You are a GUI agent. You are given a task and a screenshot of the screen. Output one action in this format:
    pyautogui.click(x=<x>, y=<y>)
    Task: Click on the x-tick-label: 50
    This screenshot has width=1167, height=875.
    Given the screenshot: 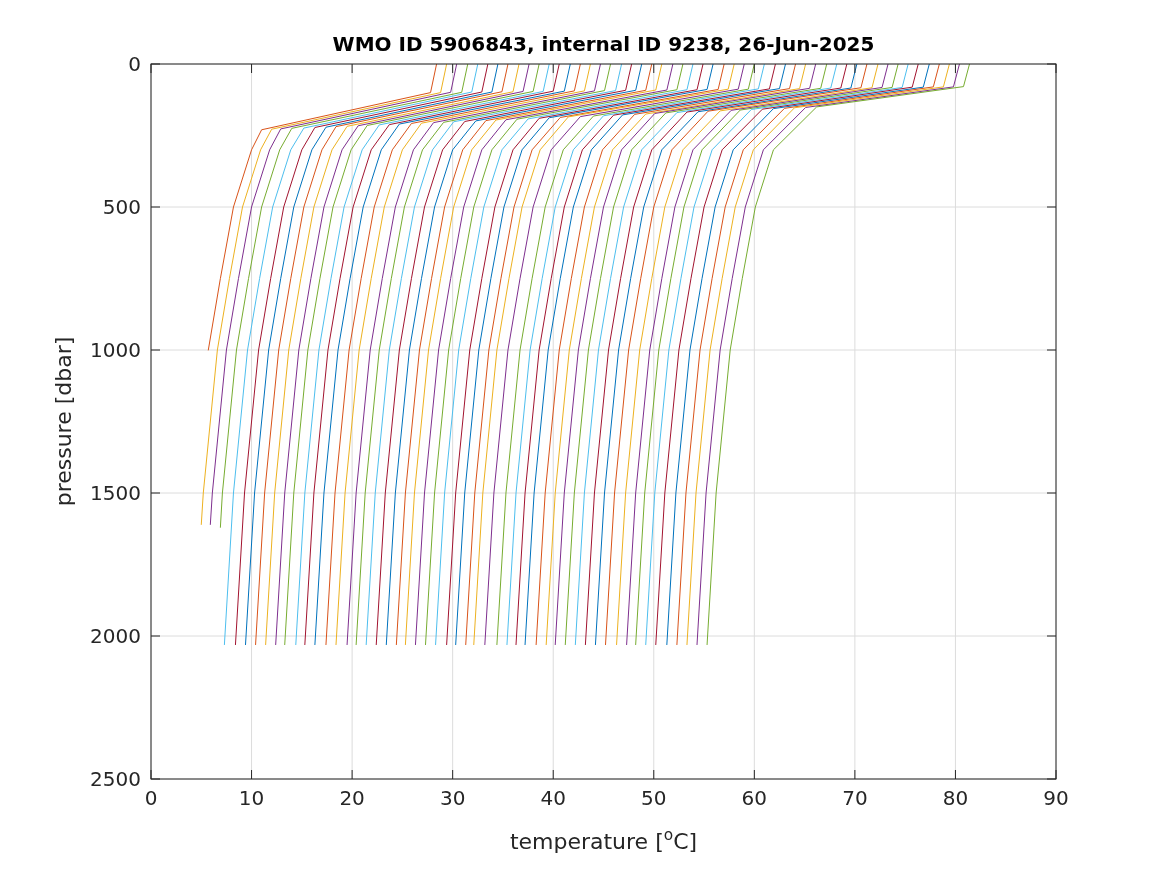 What is the action you would take?
    pyautogui.click(x=654, y=798)
    